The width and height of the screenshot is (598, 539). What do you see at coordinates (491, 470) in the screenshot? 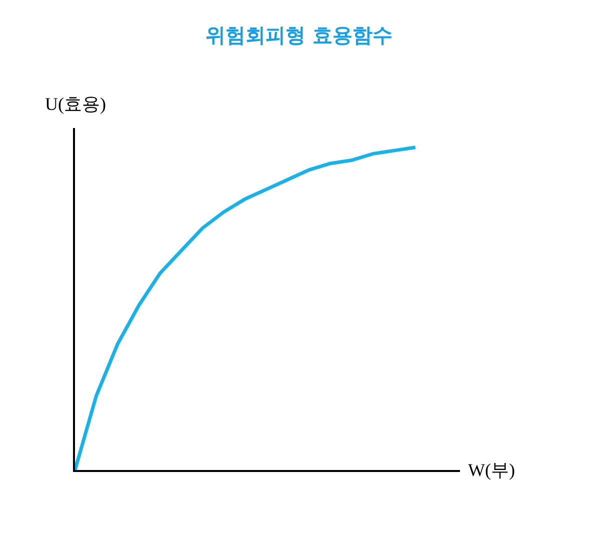
I see `x-axis-title: W(부)` at bounding box center [491, 470].